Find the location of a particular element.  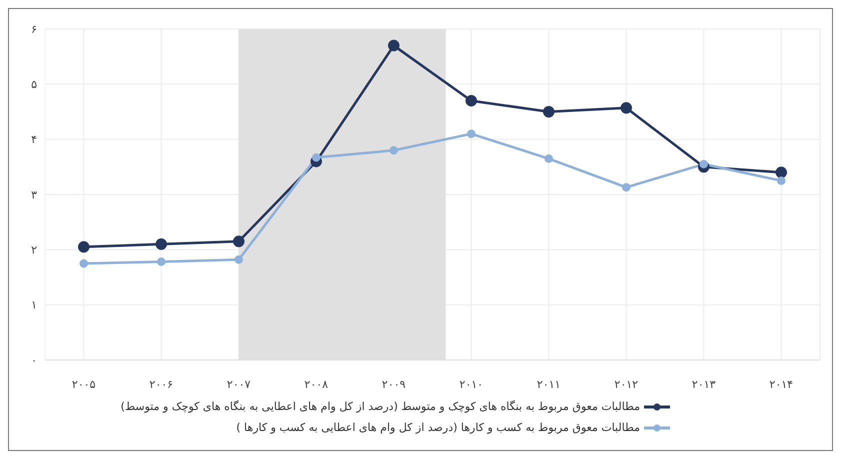

legend-label: مطالبات معوق مربوط به بنگاه های کوچک و متوسط (درصد از کل وام های اعطایی به بنگاه های کوچک و متوسط) is located at coordinates (380, 406).